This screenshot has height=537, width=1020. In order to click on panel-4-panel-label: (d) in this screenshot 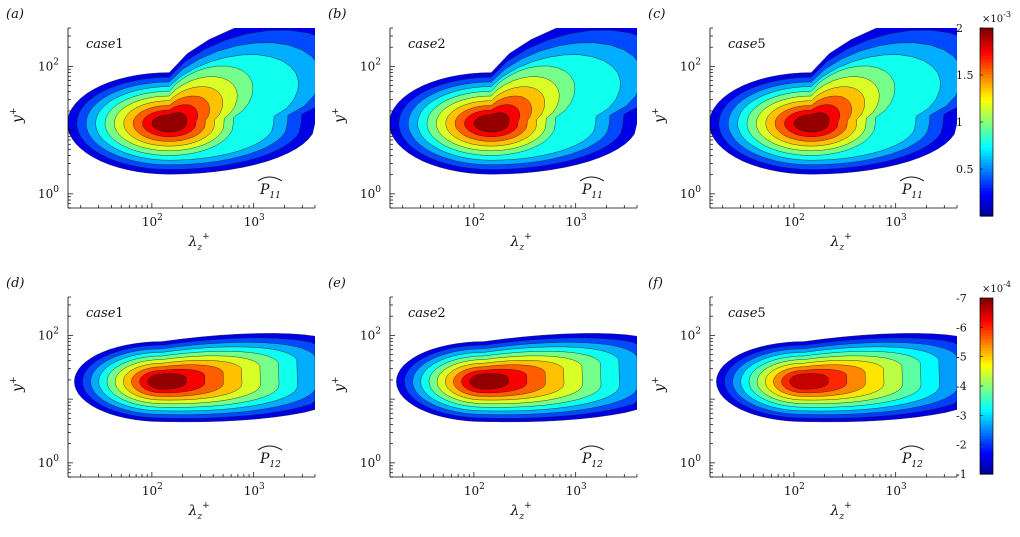, I will do `click(15, 283)`.